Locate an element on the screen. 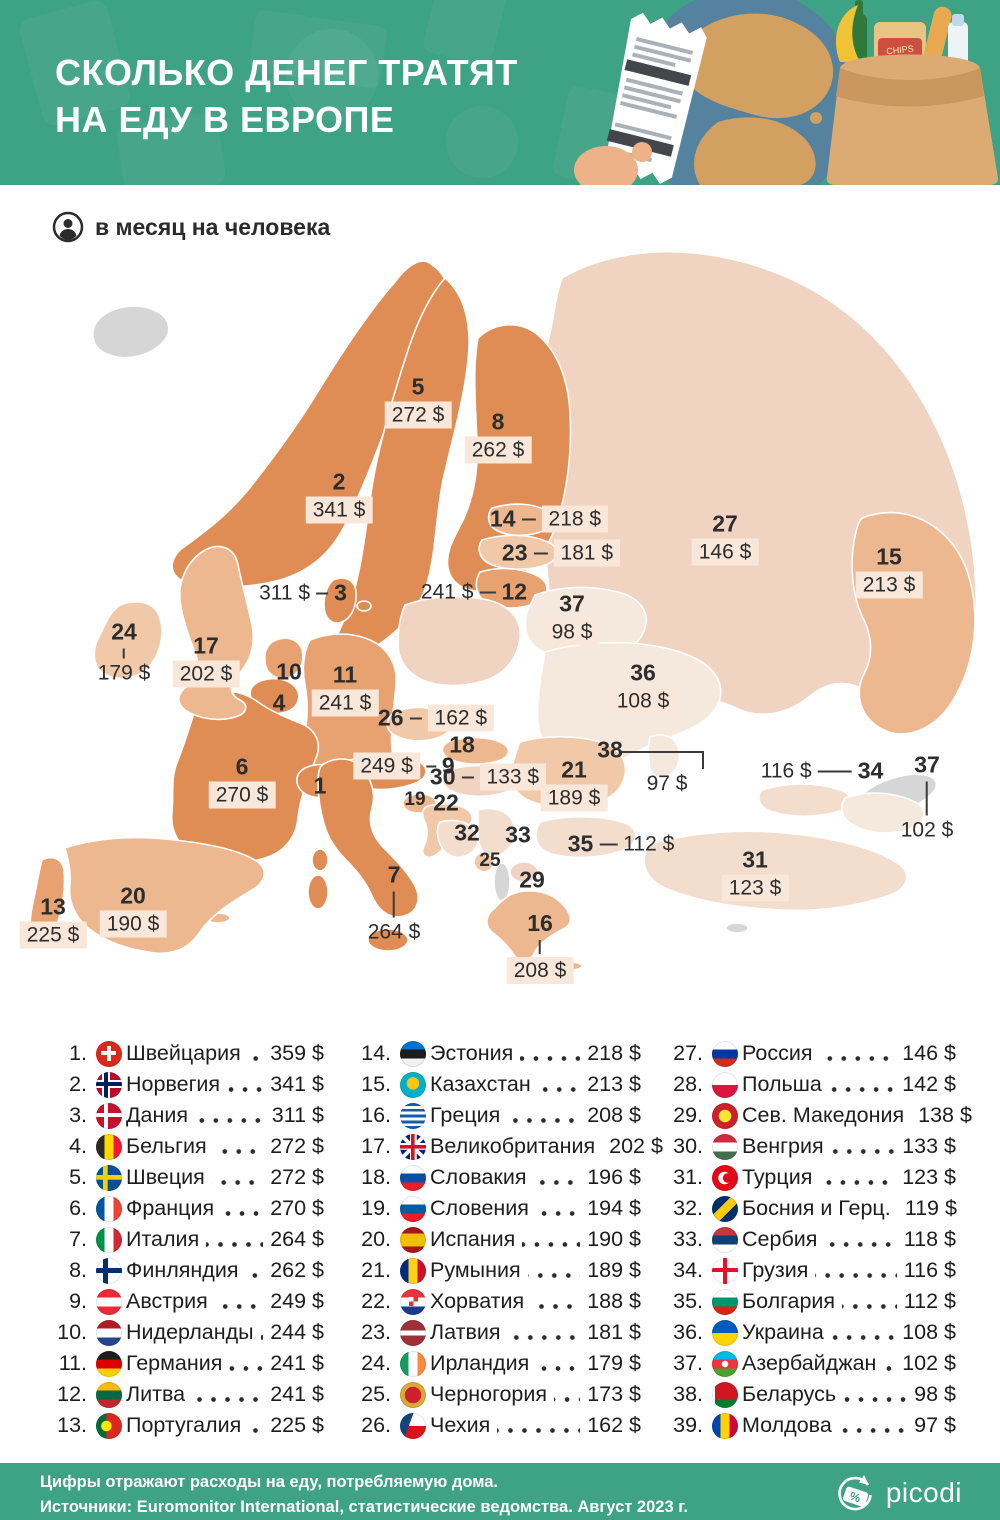  country-value: 244 $ is located at coordinates (297, 1332).